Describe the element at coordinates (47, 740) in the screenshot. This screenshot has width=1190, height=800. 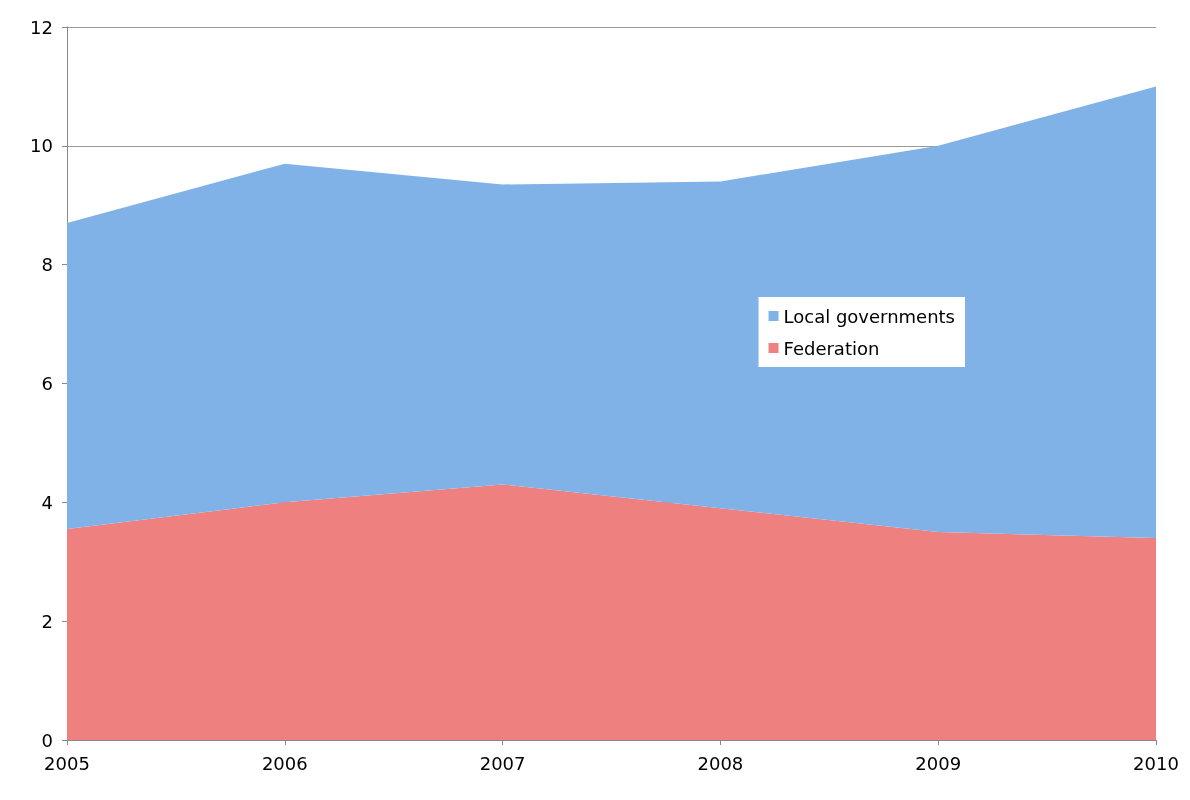
I see `y-tick-label: 0` at that location.